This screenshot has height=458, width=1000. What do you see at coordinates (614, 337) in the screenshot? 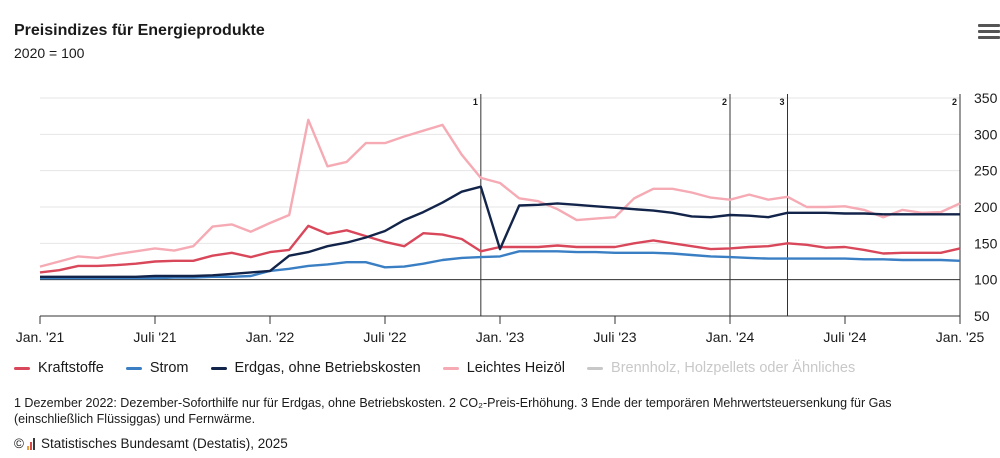
I see `x-tick-label: Juli '23` at bounding box center [614, 337].